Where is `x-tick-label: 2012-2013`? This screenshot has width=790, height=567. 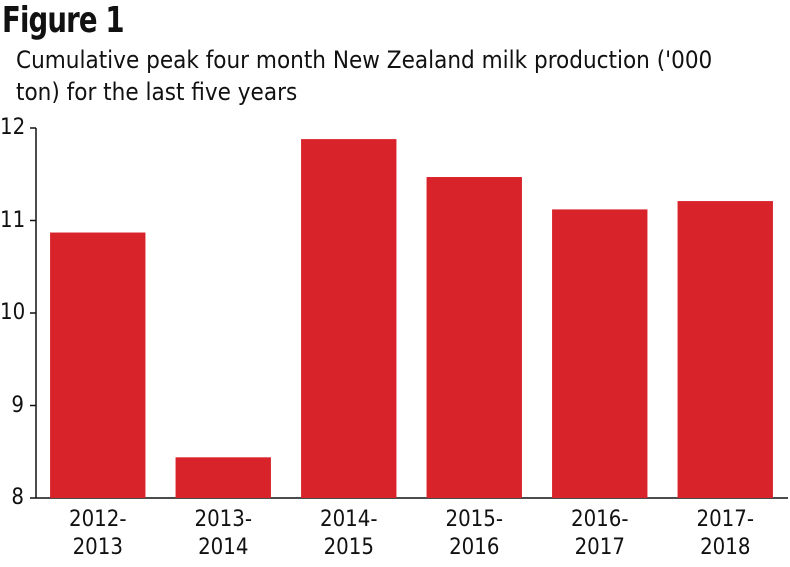 x-tick-label: 2012-2013 is located at coordinates (97, 533).